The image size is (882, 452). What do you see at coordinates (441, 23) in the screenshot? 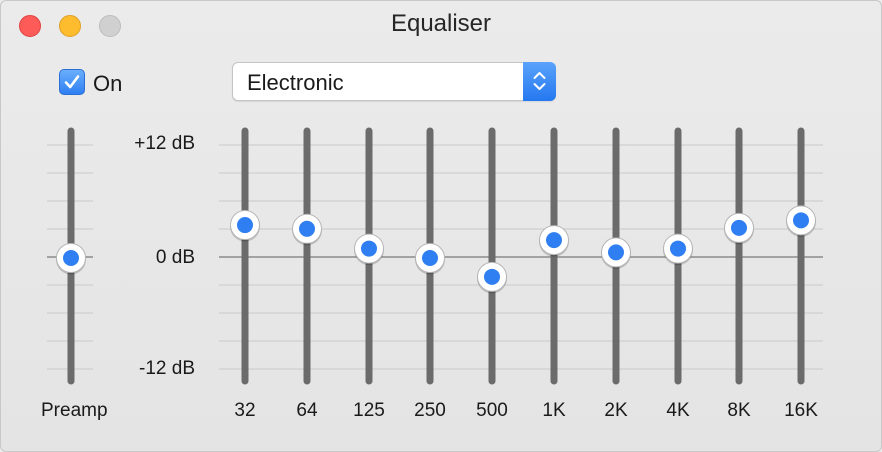
I see `window-title: Equaliser` at bounding box center [441, 23].